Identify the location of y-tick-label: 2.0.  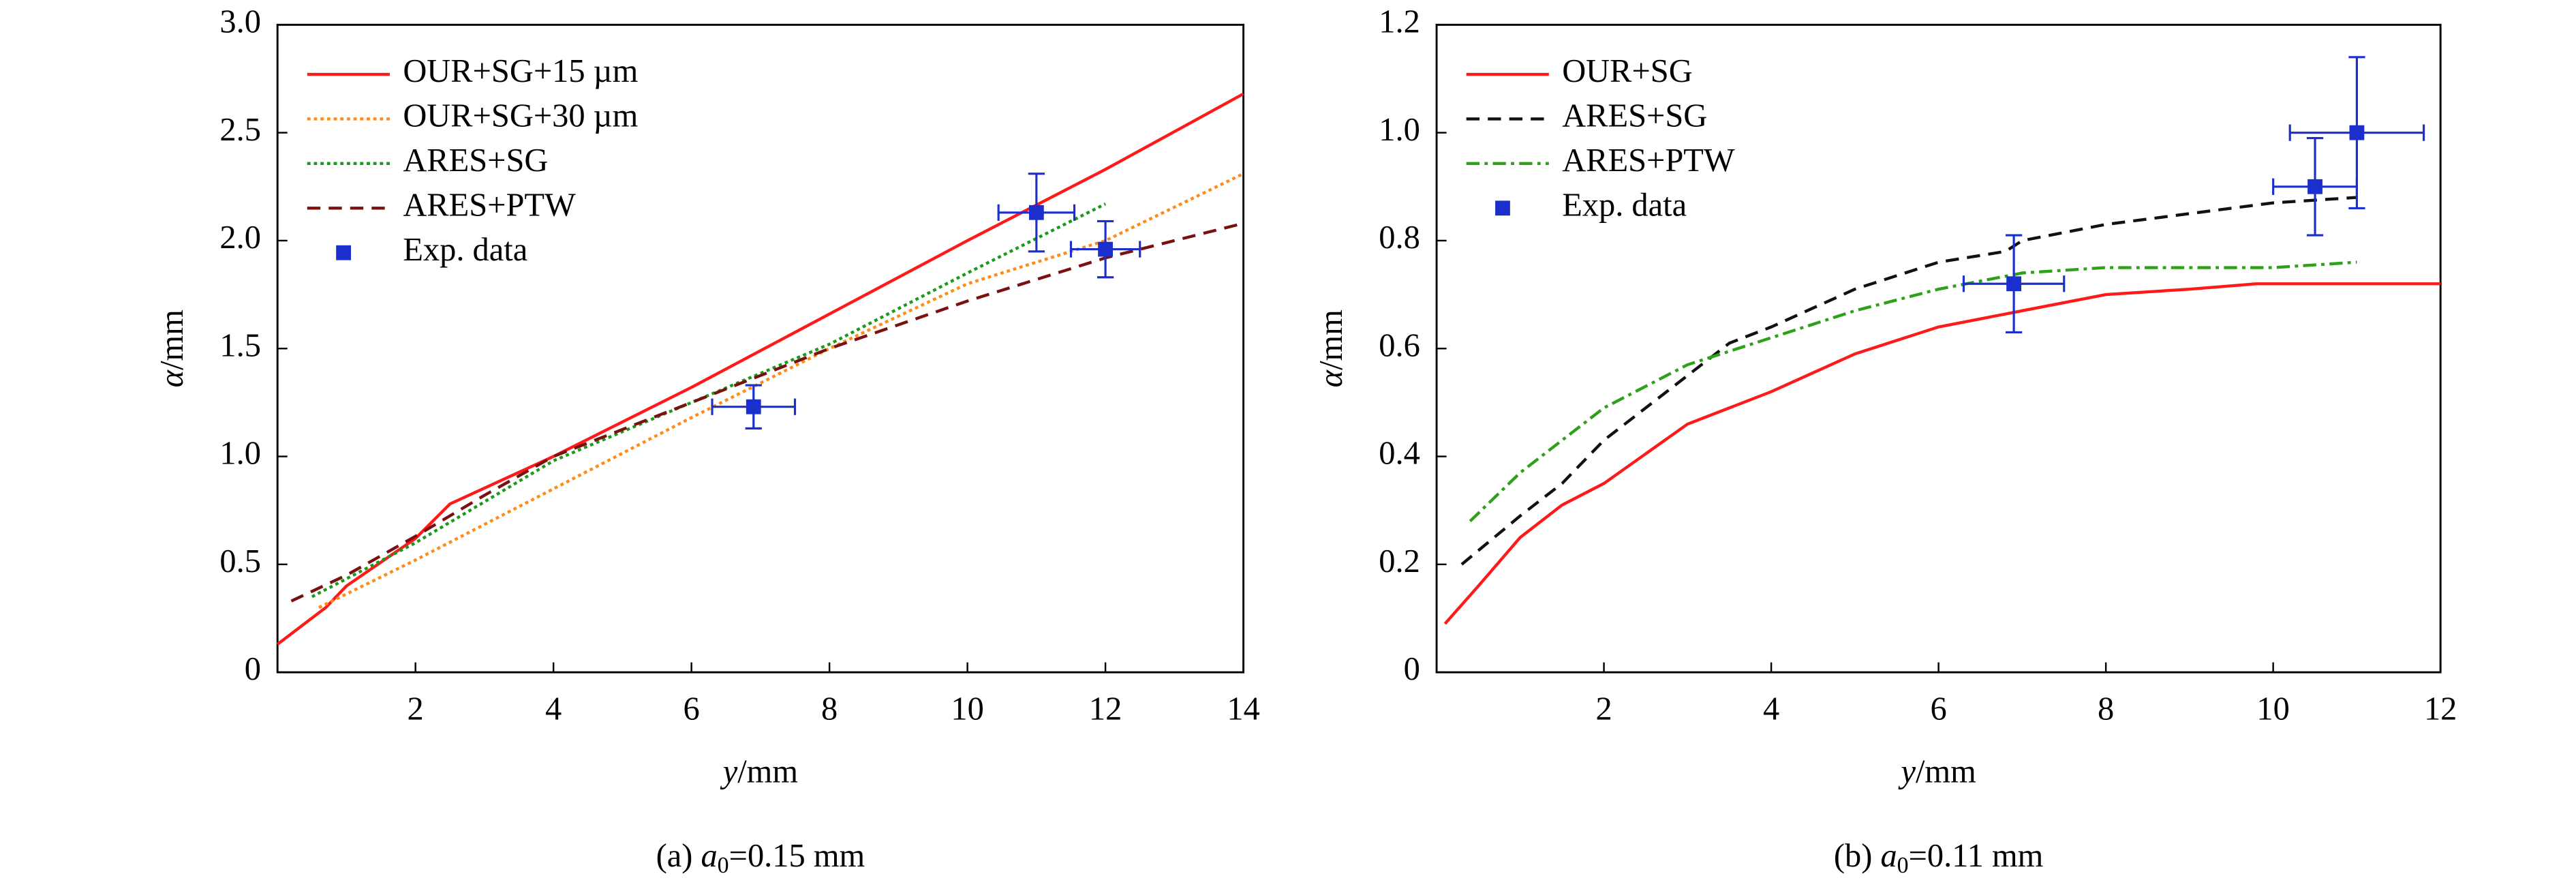
(240, 238).